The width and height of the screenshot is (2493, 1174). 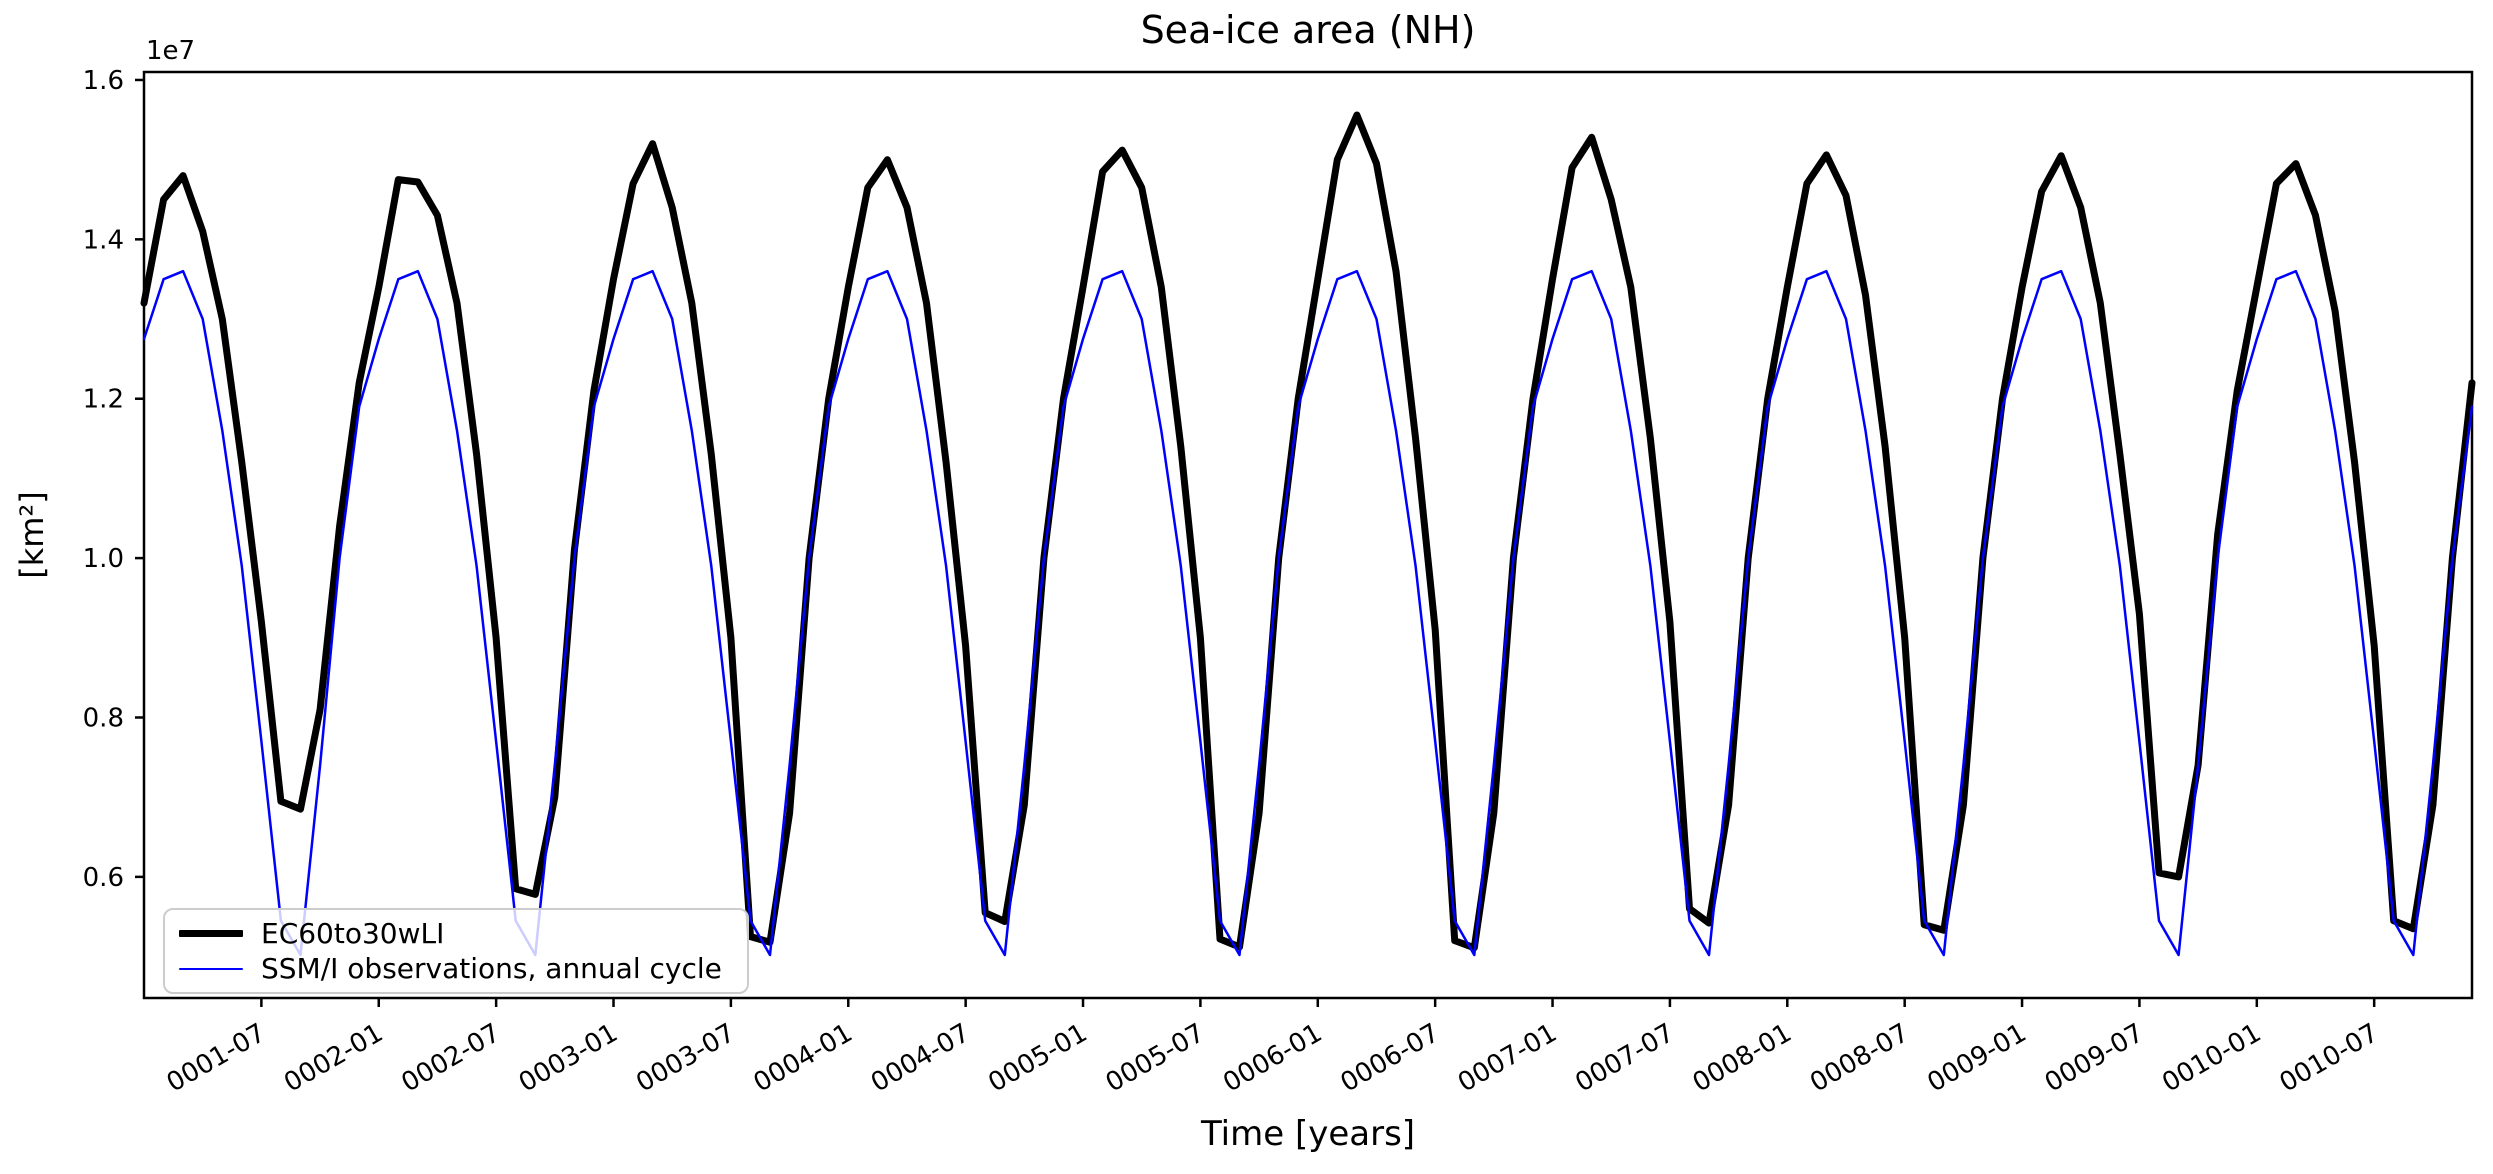 I want to click on y-tick-label: 0.6, so click(x=103, y=878).